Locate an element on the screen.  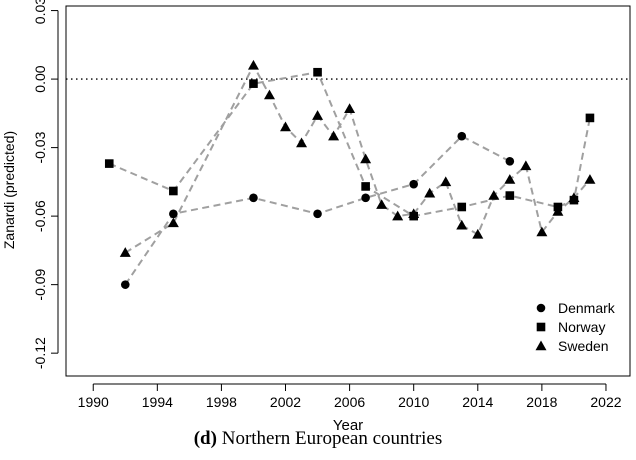
x-axis-label: Year is located at coordinates (348, 425).